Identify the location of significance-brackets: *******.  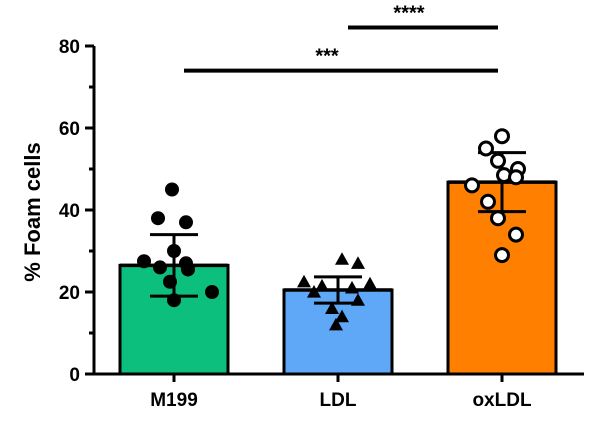
(341, 38).